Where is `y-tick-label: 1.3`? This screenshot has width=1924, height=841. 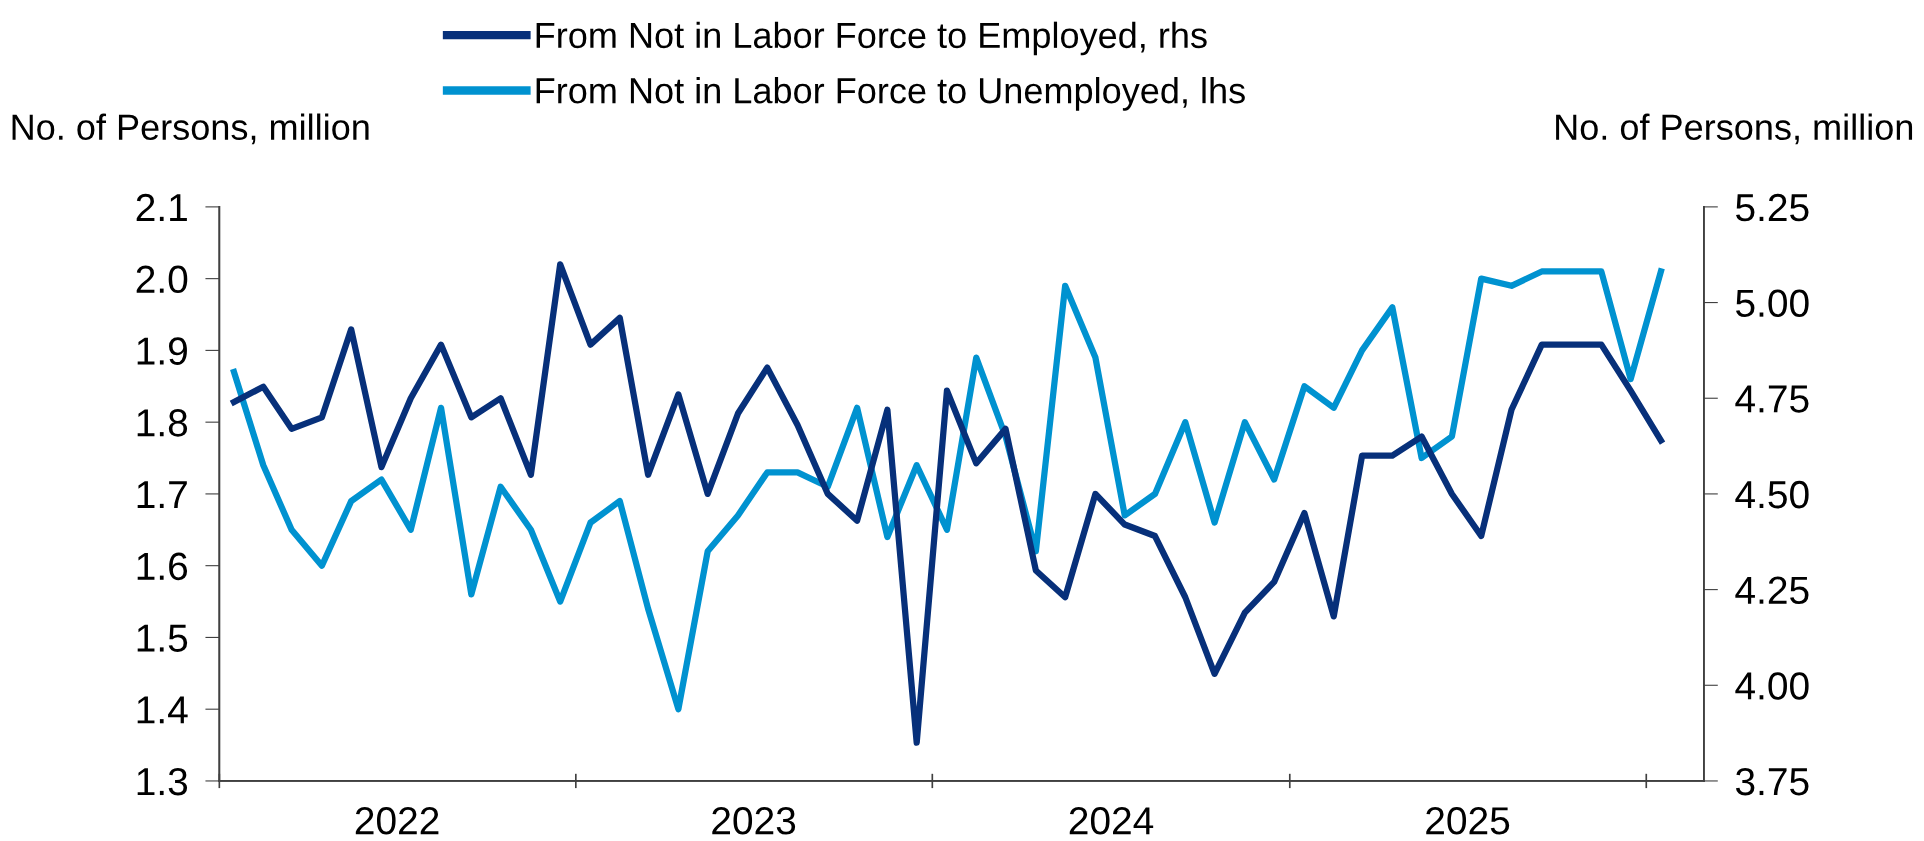 y-tick-label: 1.3 is located at coordinates (162, 781).